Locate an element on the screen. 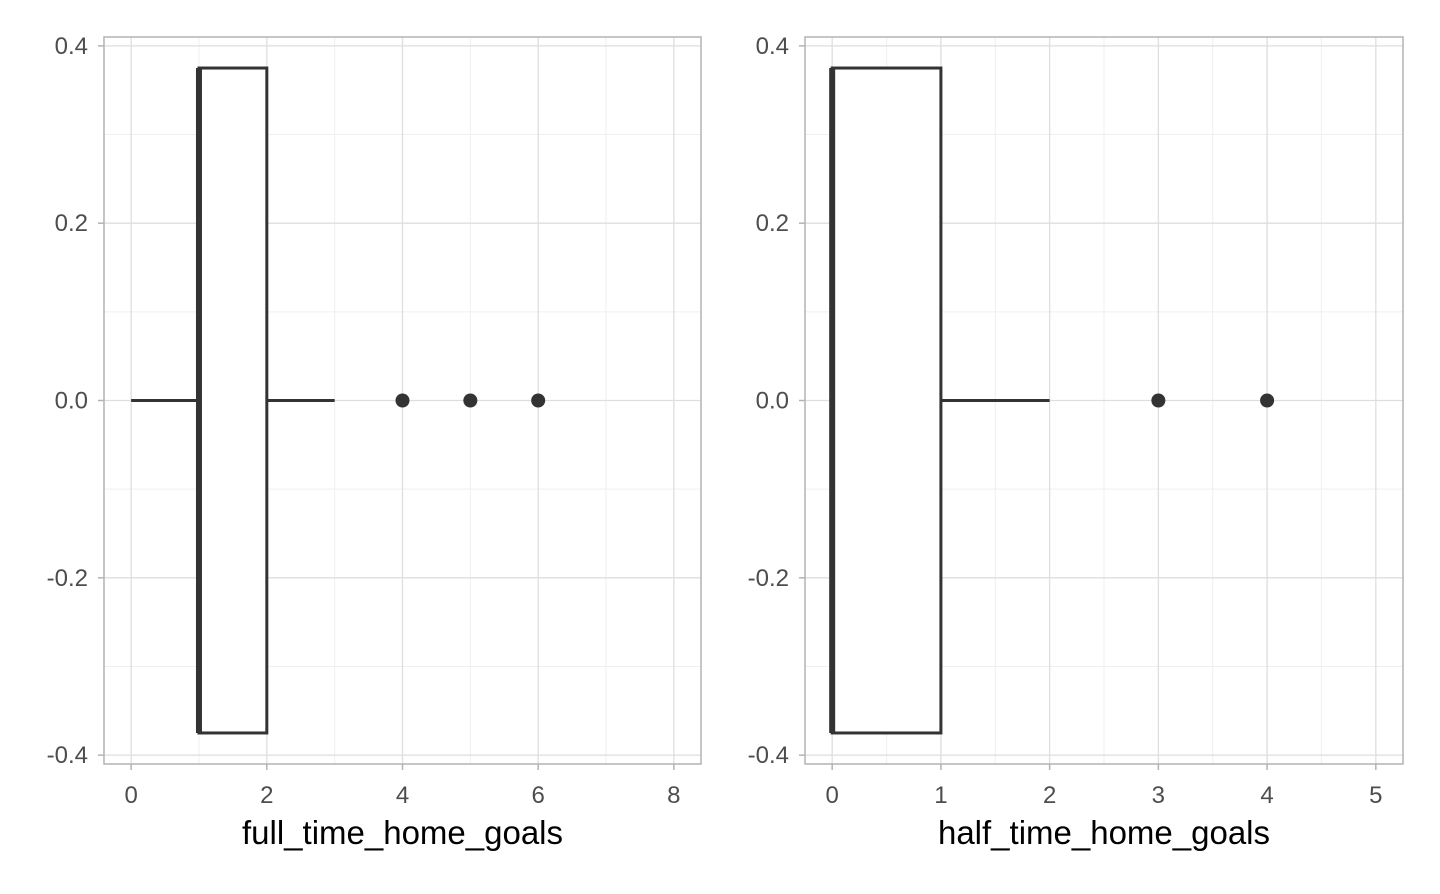  x-tick-label: 6 is located at coordinates (538, 795).